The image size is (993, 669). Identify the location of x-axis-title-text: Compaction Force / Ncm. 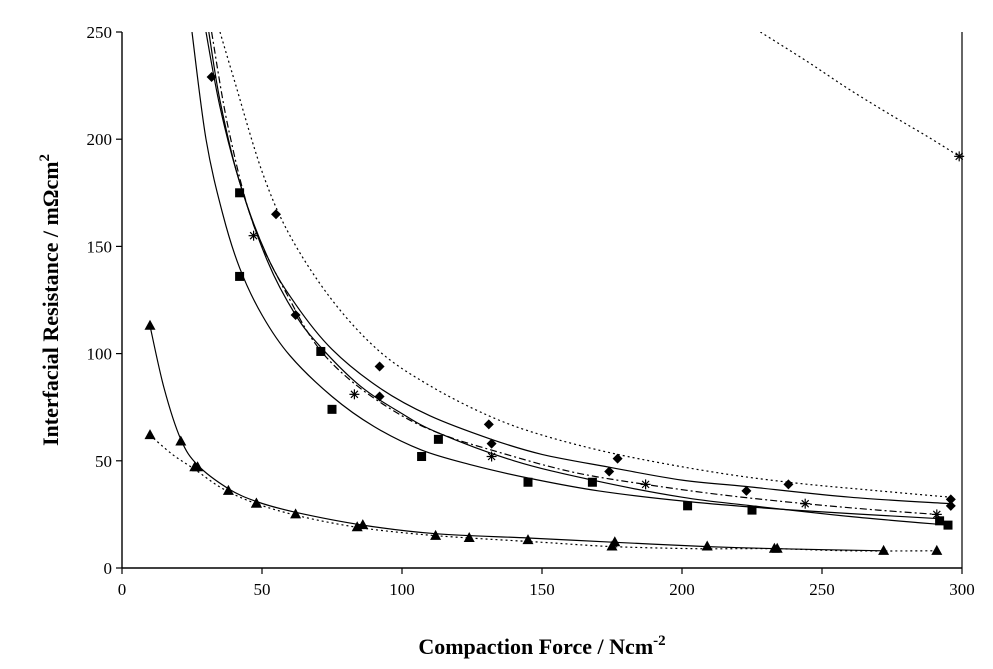
(535, 646).